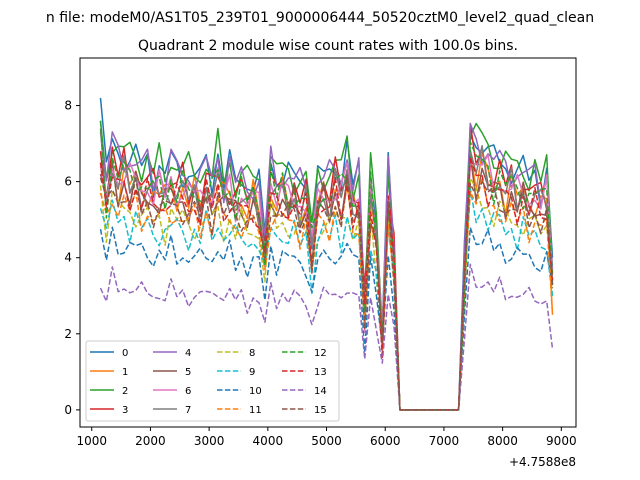  Describe the element at coordinates (320, 410) in the screenshot. I see `legend-label-15: 15` at that location.